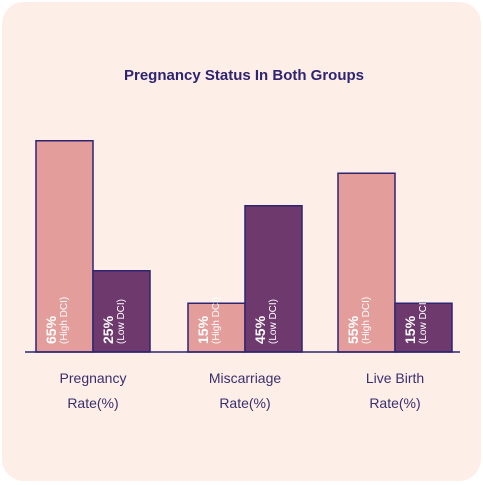  Describe the element at coordinates (121, 321) in the screenshot. I see `bar-group-name-low-dci-0: (Low DCI)` at that location.